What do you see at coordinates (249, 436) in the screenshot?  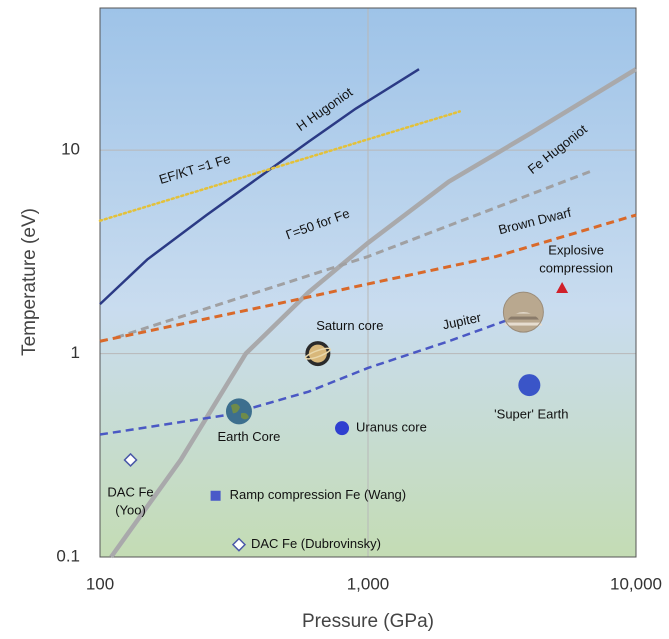 I see `point-label: Earth Core` at bounding box center [249, 436].